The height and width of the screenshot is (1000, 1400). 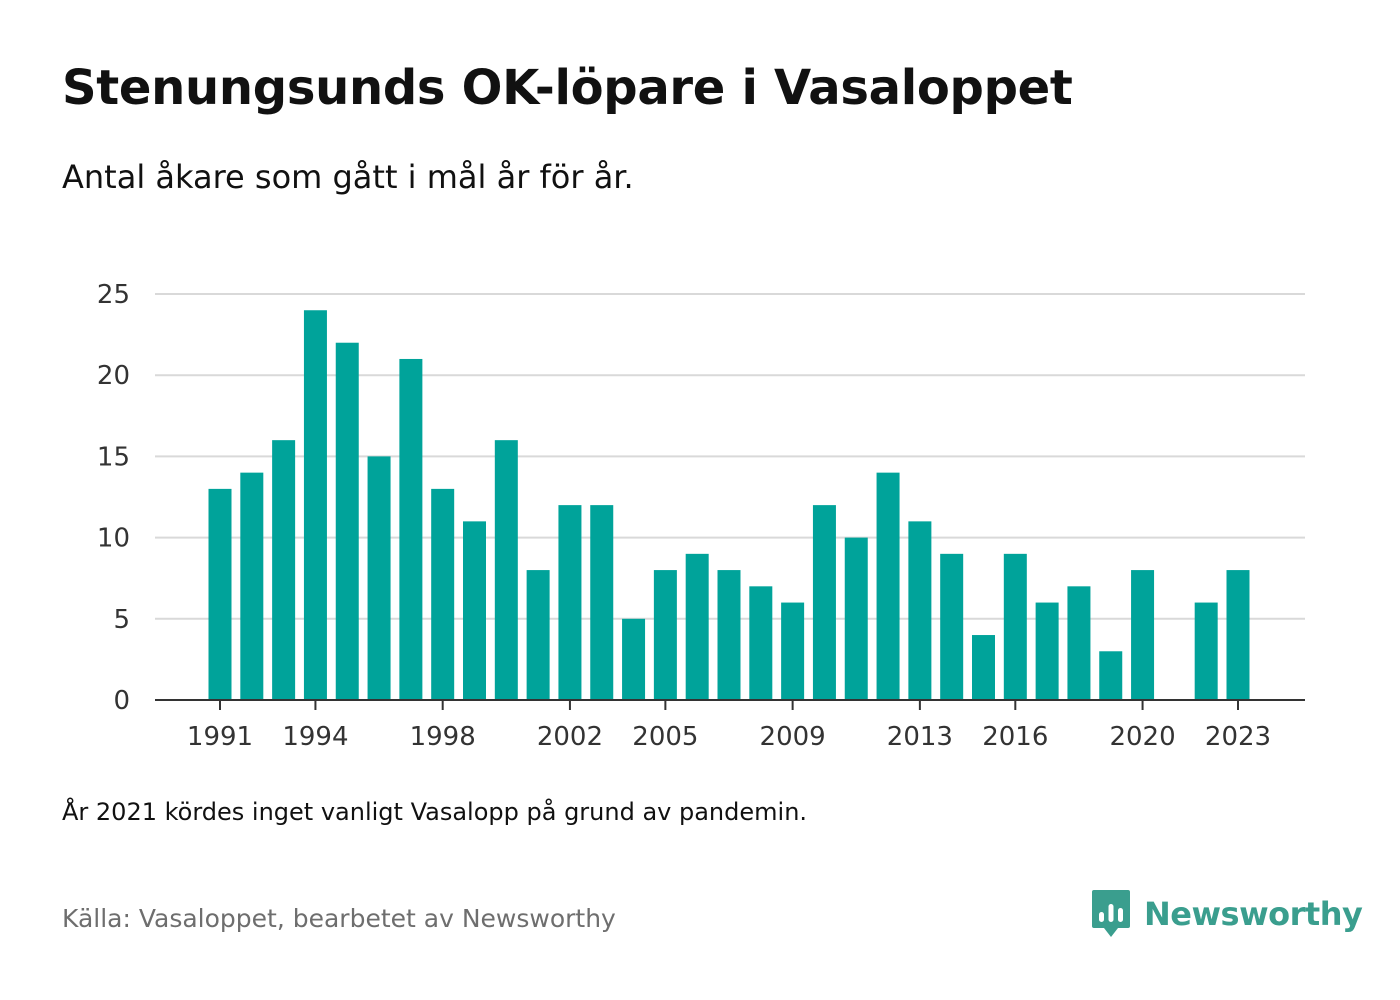 What do you see at coordinates (793, 737) in the screenshot?
I see `x-tick-label: 2009` at bounding box center [793, 737].